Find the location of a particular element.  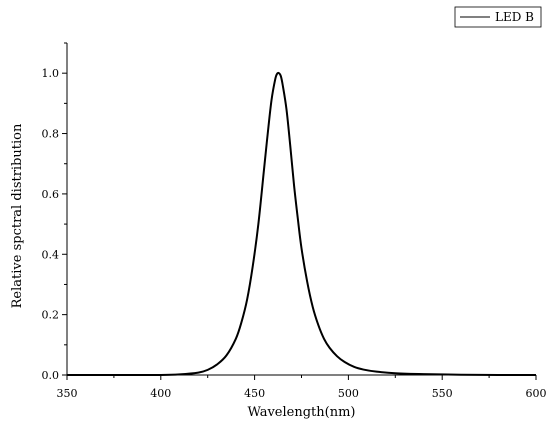

legend: LED B is located at coordinates (498, 17).